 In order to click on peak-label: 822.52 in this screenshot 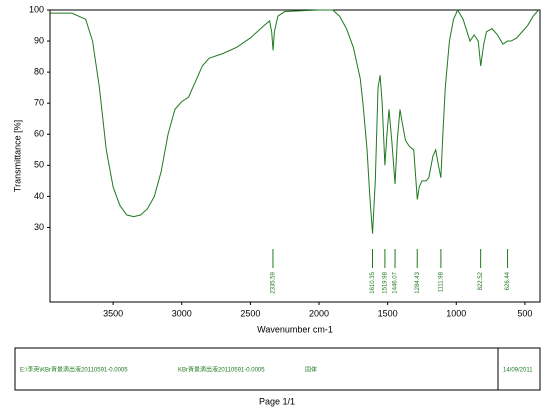, I will do `click(481, 280)`.